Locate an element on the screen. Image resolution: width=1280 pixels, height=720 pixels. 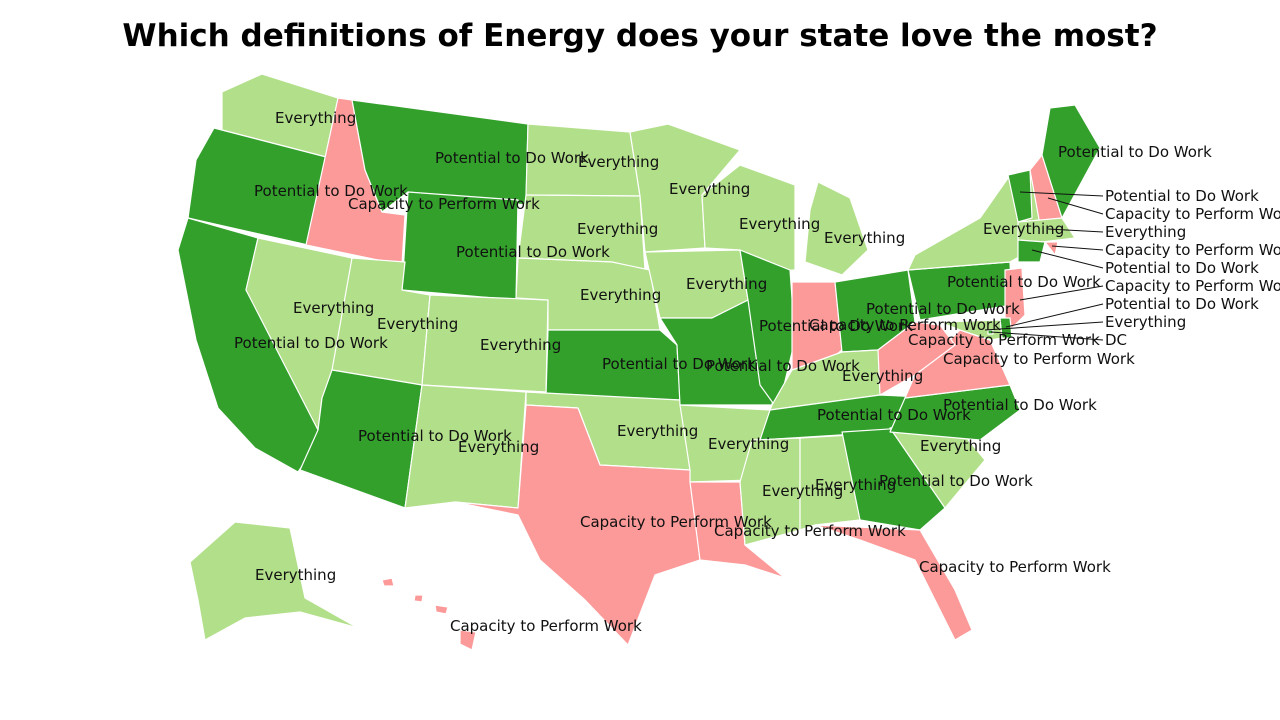
state-me is located at coordinates (1071, 161).